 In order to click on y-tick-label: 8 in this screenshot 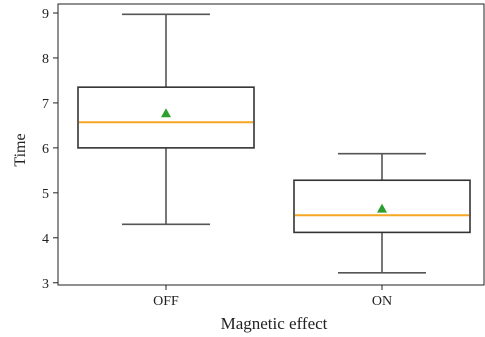, I will do `click(45, 59)`.